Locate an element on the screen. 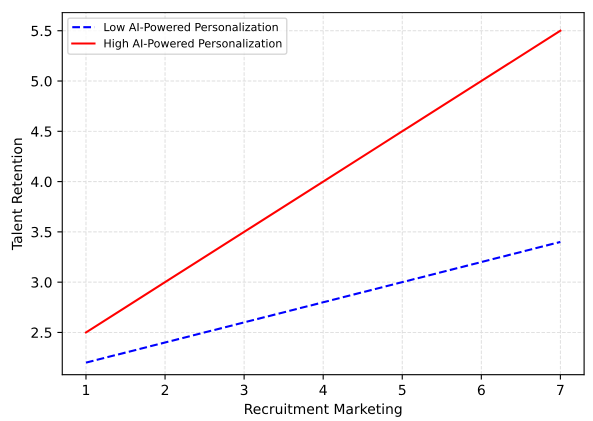 The image size is (593, 421). y-tick-label: 2.5 is located at coordinates (41, 332).